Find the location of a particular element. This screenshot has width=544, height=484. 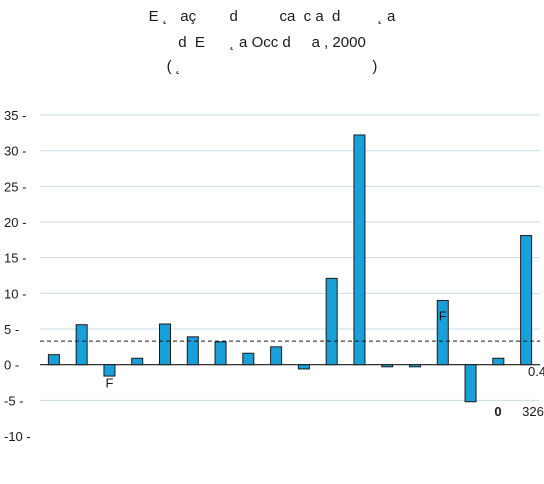

y-tick-label: 15 - is located at coordinates (15, 258).